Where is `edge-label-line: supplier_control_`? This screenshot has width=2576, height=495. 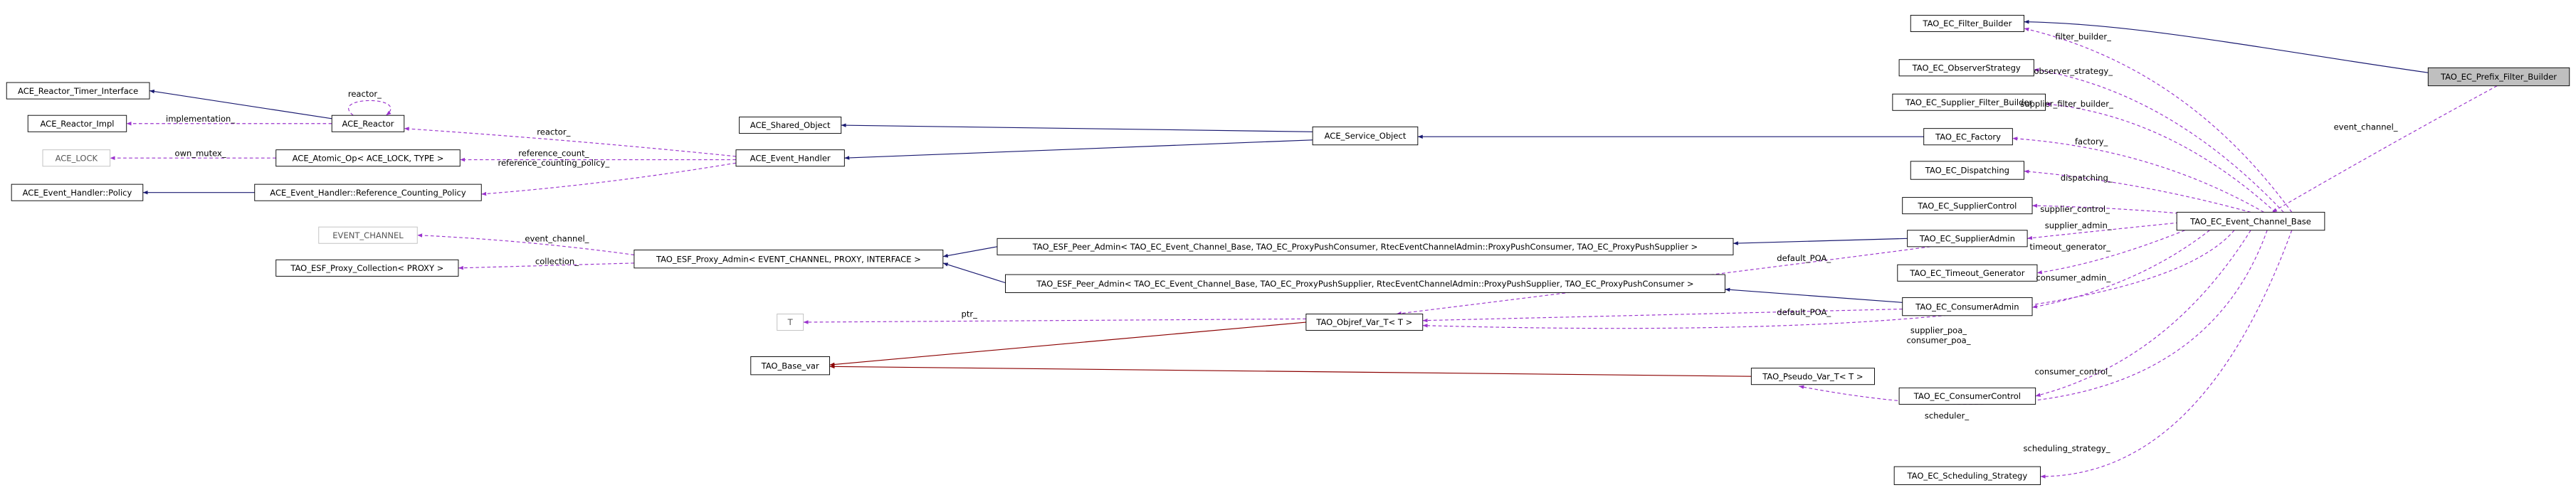 edge-label-line: supplier_control_ is located at coordinates (2075, 208).